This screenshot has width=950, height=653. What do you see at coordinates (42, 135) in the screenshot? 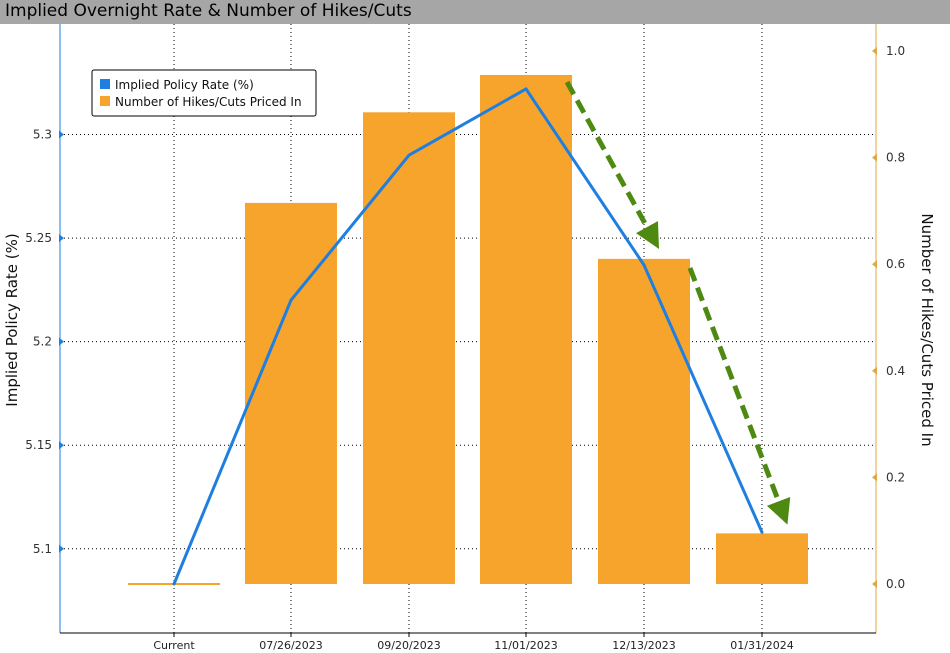
I see `left-tick-label-4: 5.3` at bounding box center [42, 135].